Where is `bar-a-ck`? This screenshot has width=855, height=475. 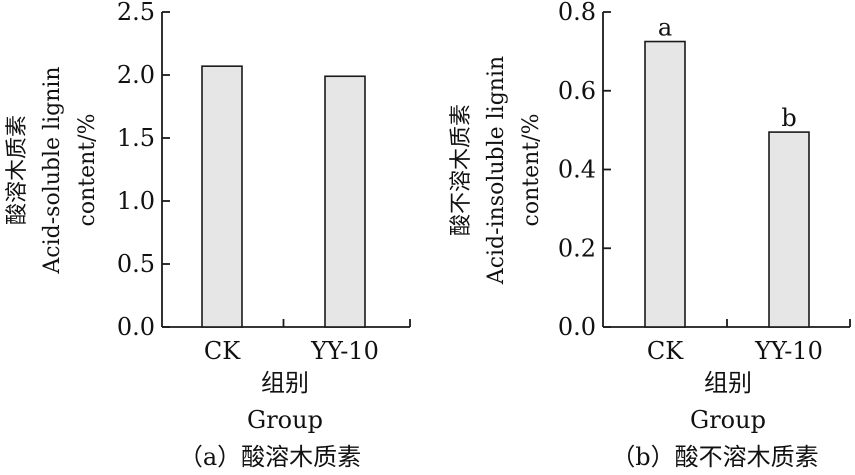 bar-a-ck is located at coordinates (222, 196).